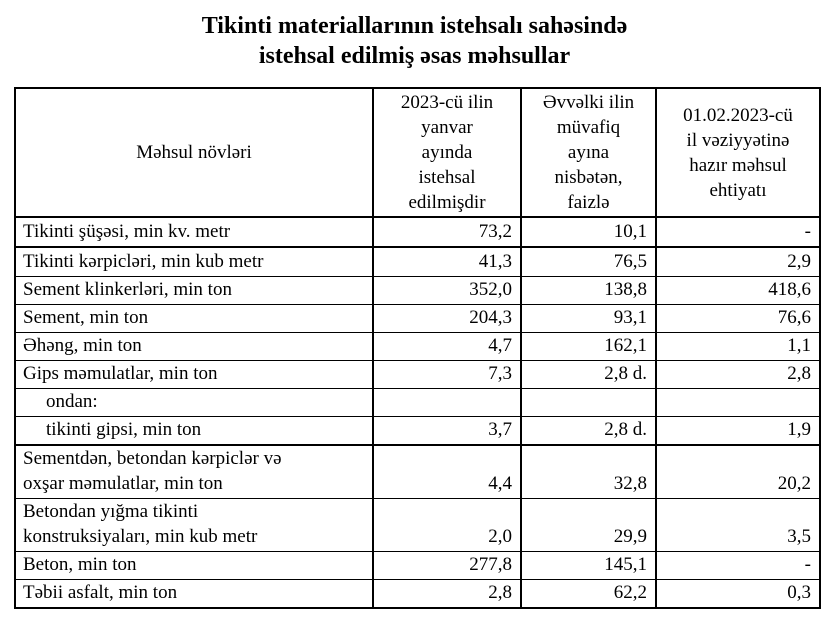  Describe the element at coordinates (738, 524) in the screenshot. I see `stock-value: 3,5` at that location.